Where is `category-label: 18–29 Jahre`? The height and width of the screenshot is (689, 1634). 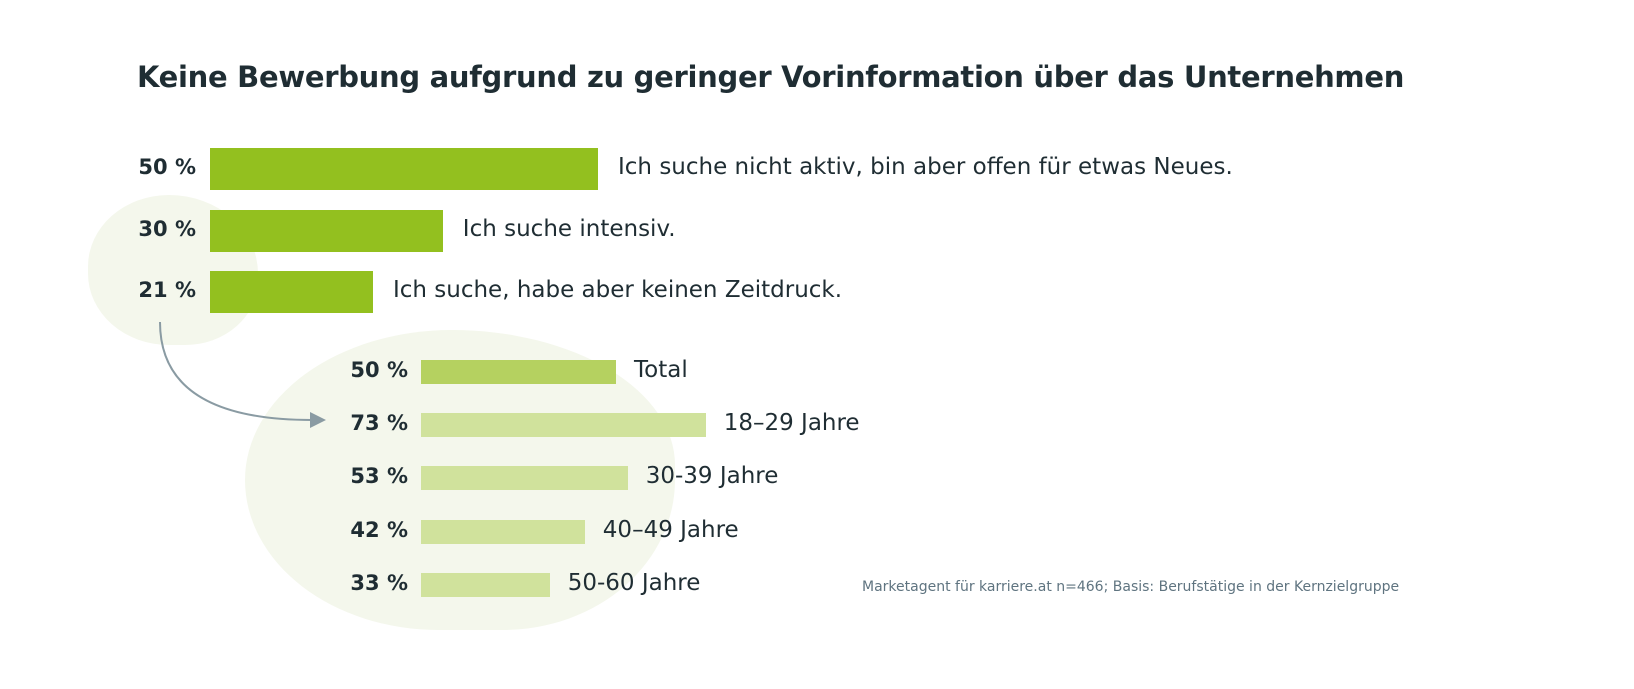 category-label: 18–29 Jahre is located at coordinates (791, 423).